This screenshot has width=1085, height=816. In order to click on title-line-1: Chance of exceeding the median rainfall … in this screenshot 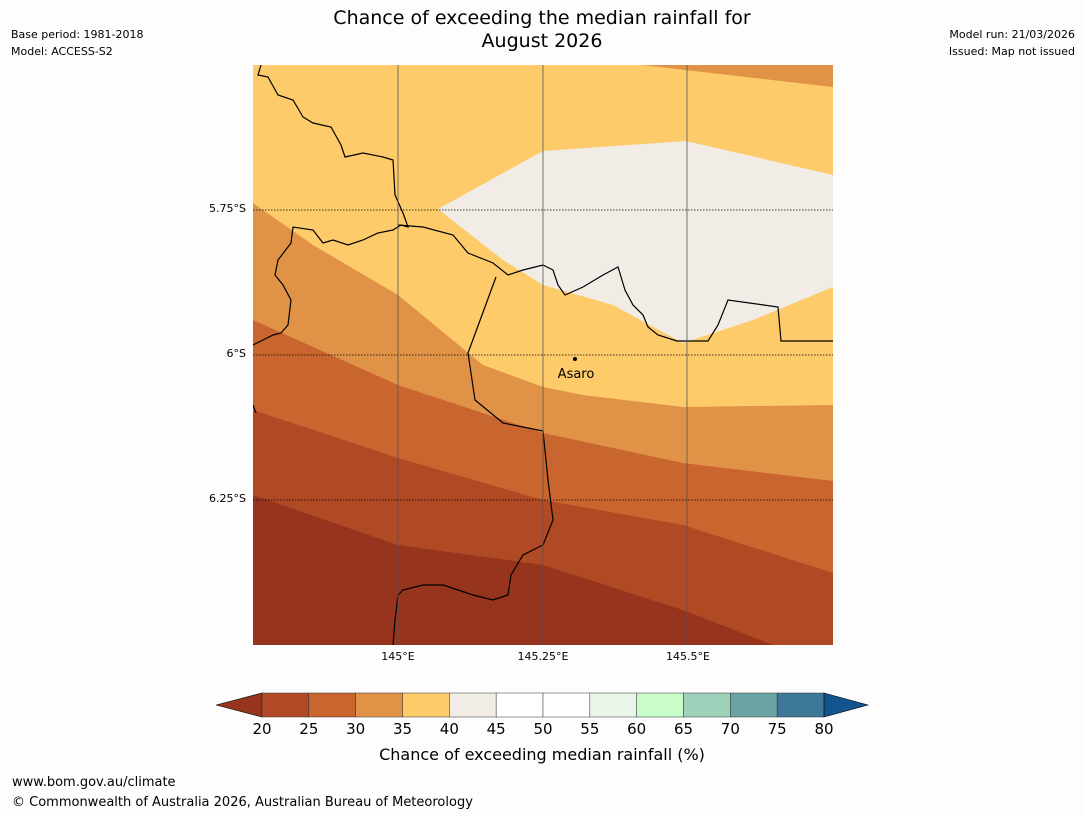, I will do `click(542, 18)`.